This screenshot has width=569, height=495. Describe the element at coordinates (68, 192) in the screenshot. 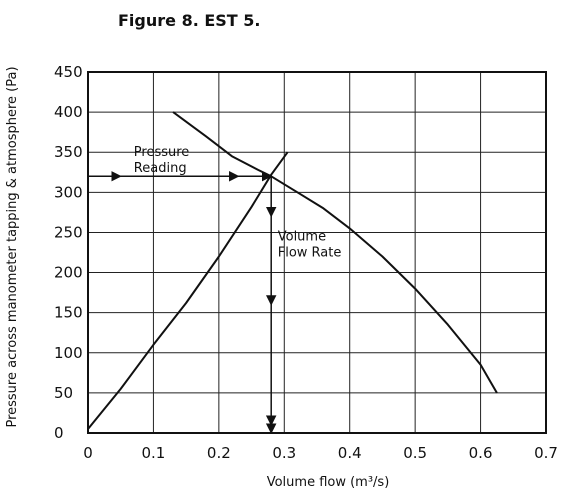

I see `y-tick-label: 300` at that location.